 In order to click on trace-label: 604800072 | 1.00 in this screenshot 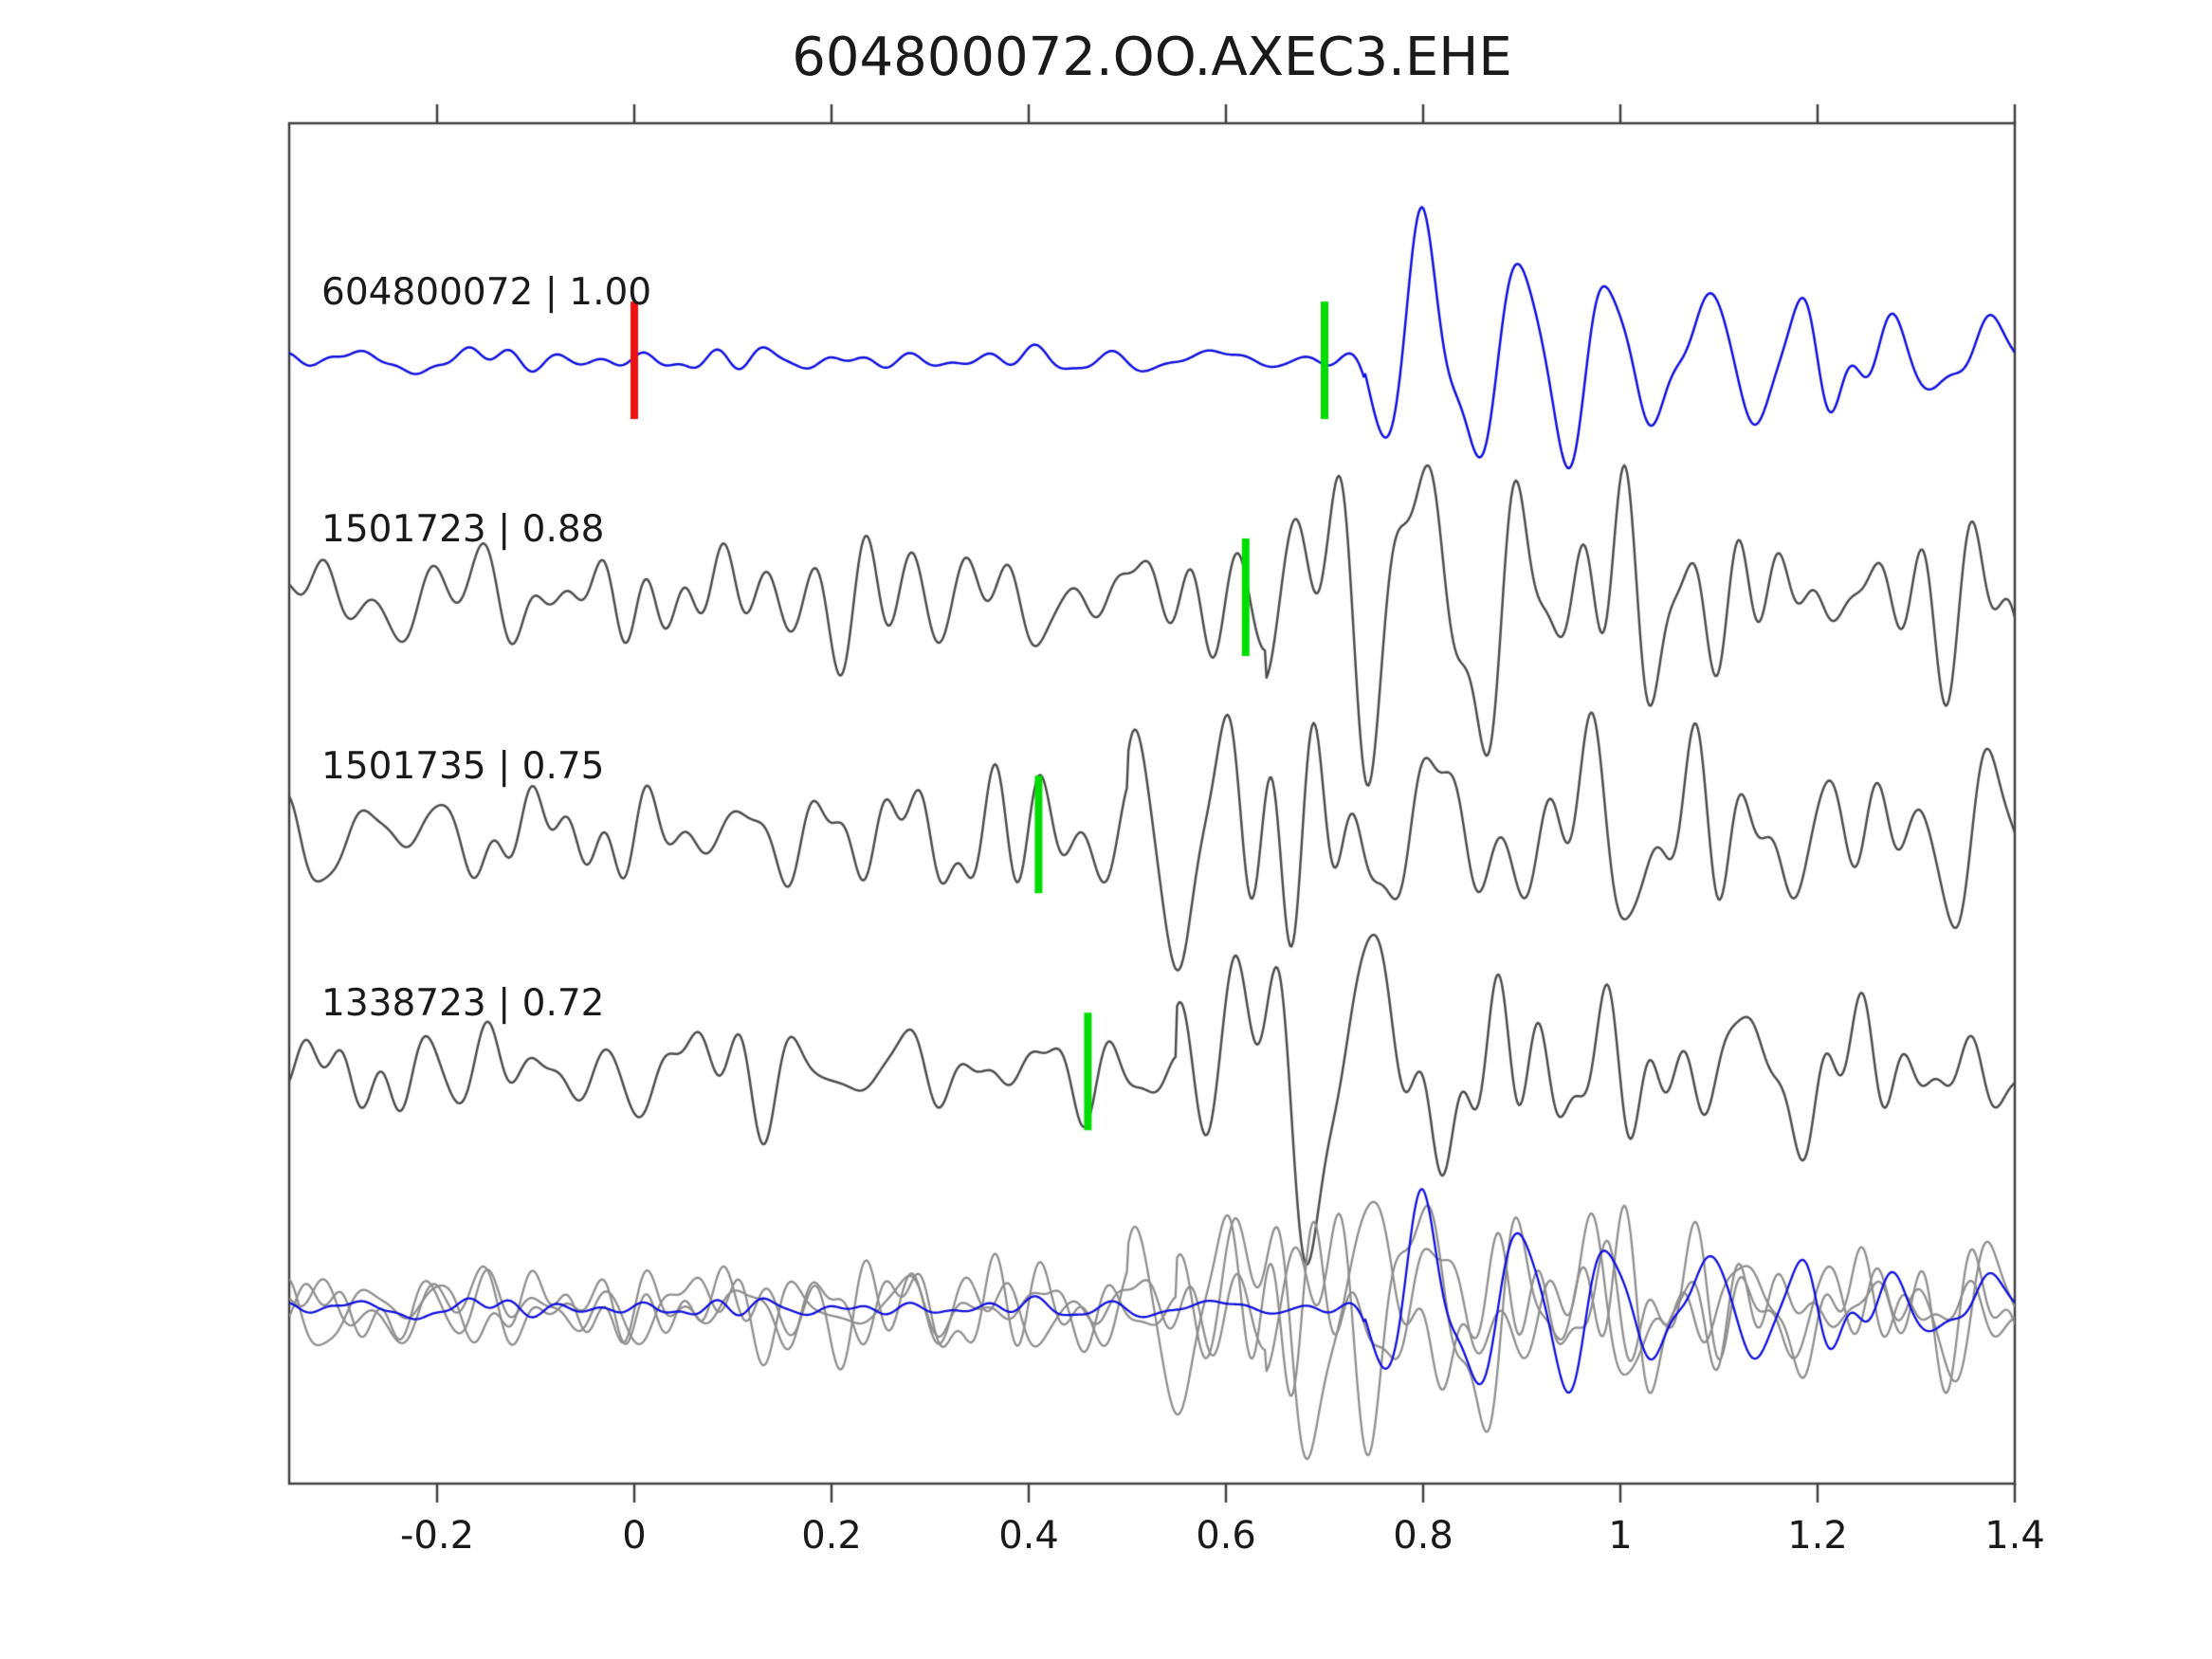, I will do `click(486, 293)`.